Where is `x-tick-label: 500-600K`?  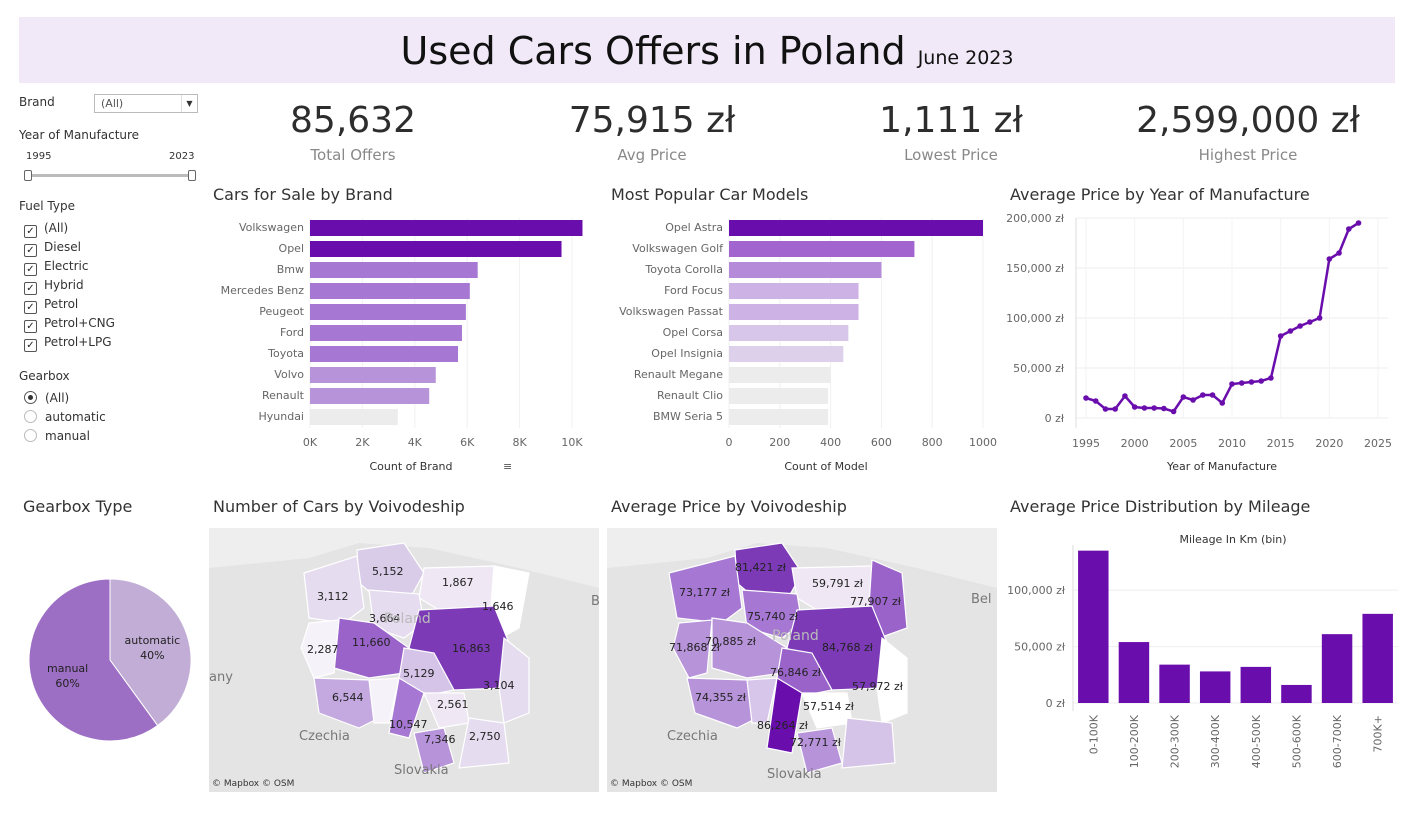
x-tick-label: 500-600K is located at coordinates (1296, 741).